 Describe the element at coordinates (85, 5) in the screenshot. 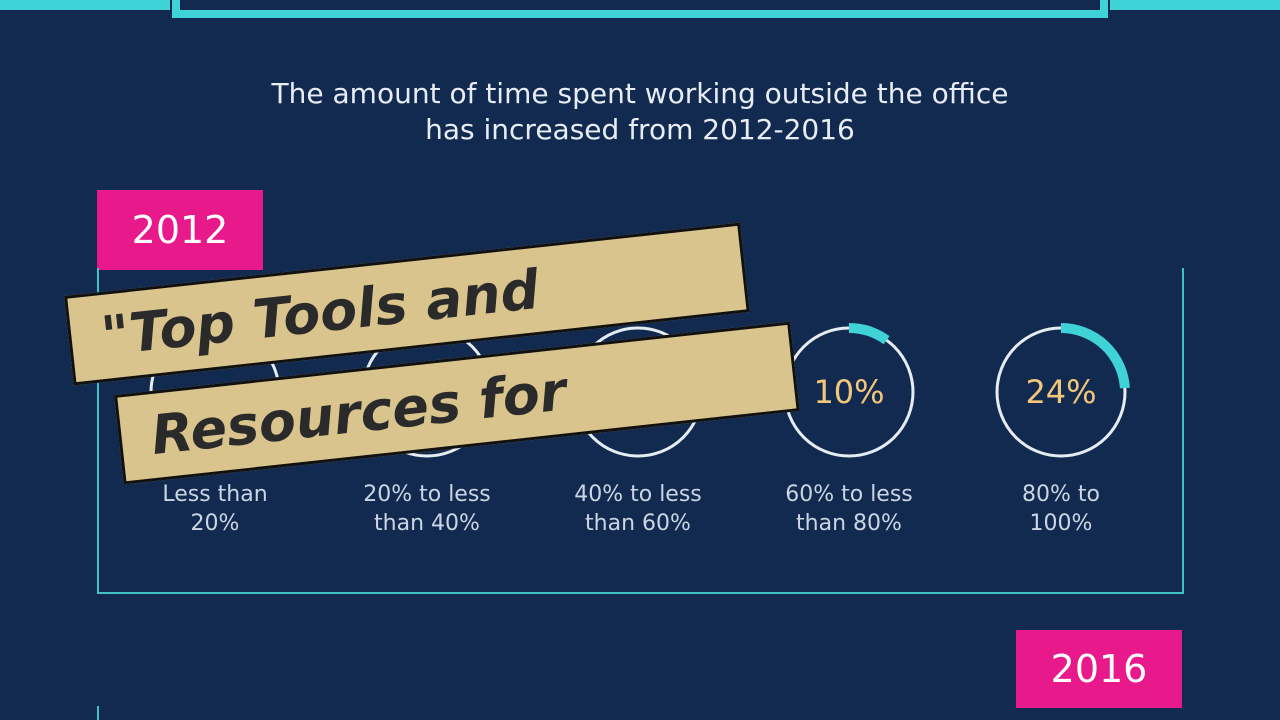

I see `top-left-accent` at that location.